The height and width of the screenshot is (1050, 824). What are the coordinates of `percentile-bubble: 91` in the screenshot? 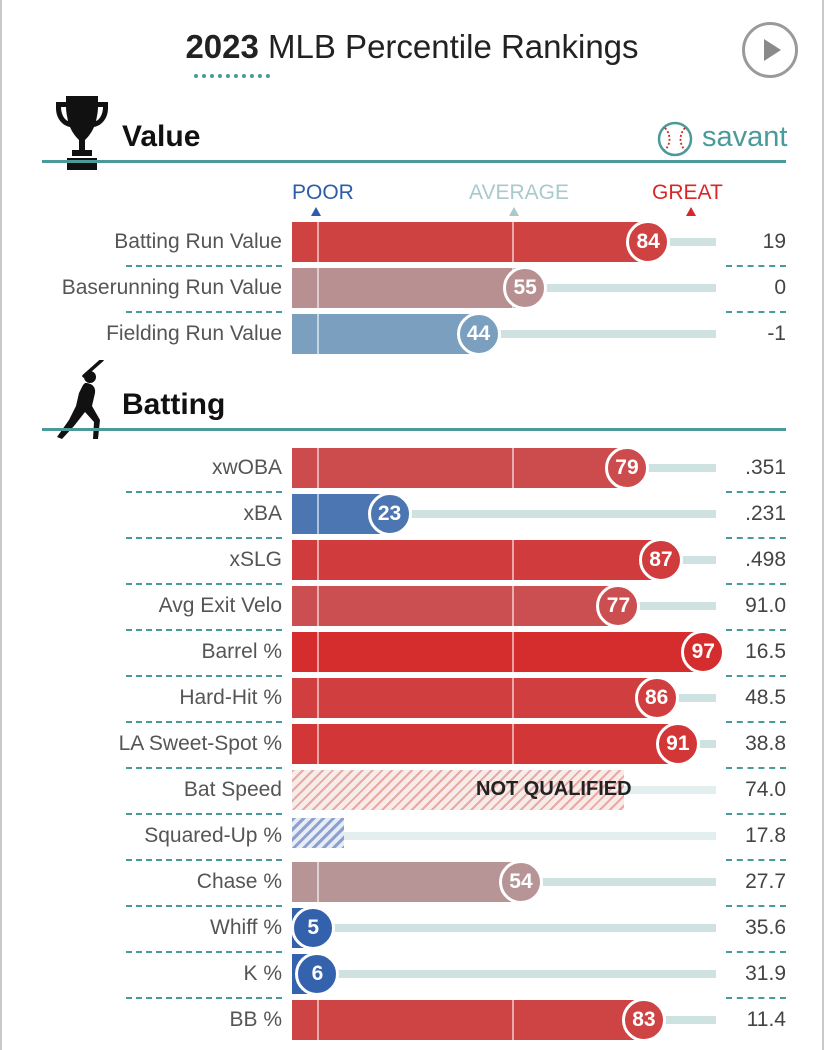 It's located at (677, 744).